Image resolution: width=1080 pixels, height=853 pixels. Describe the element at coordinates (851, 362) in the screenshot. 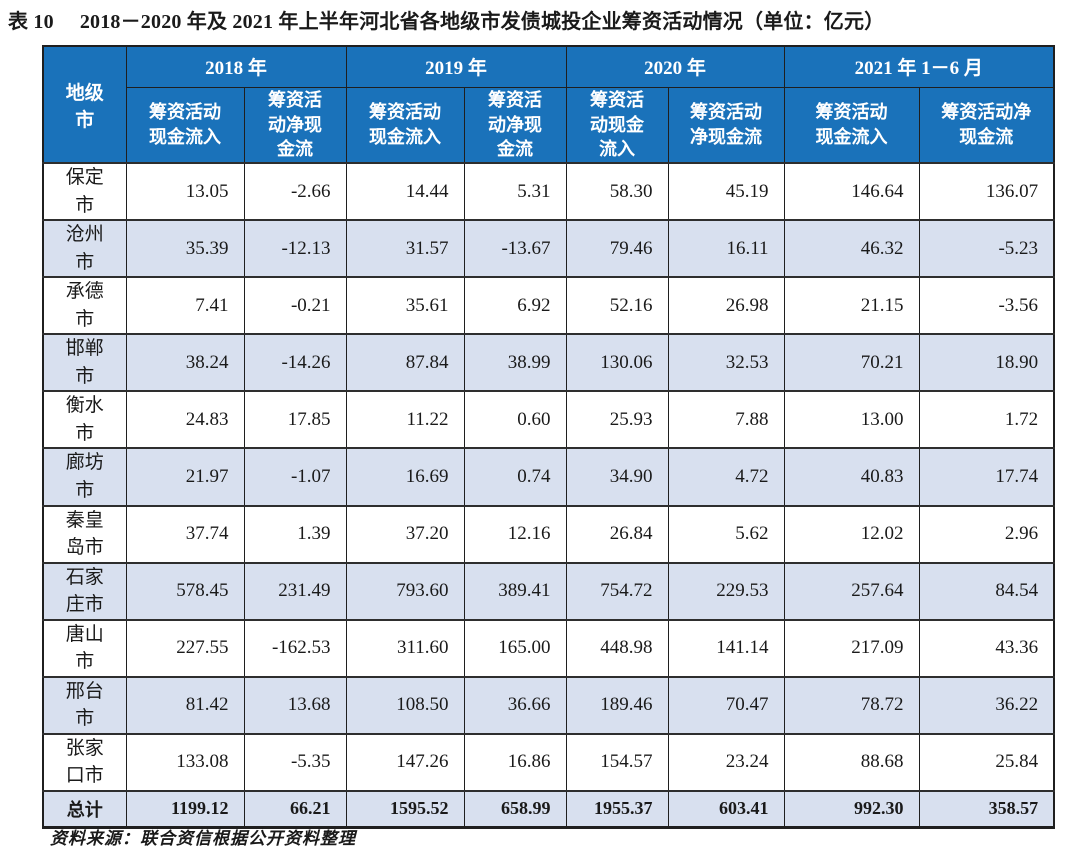

I see `value-cell: 70.21` at that location.